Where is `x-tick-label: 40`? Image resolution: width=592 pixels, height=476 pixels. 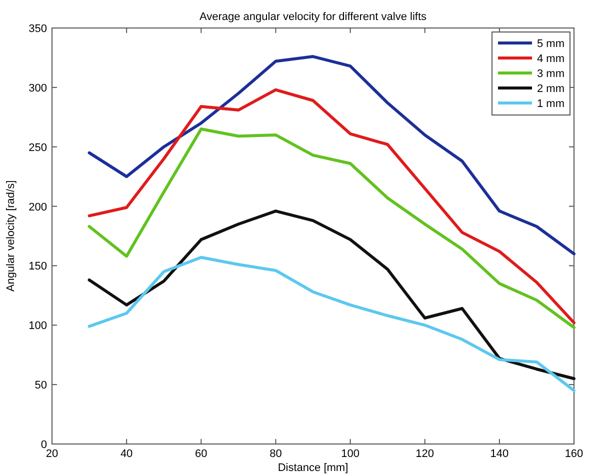 x-tick-label: 40 is located at coordinates (126, 454).